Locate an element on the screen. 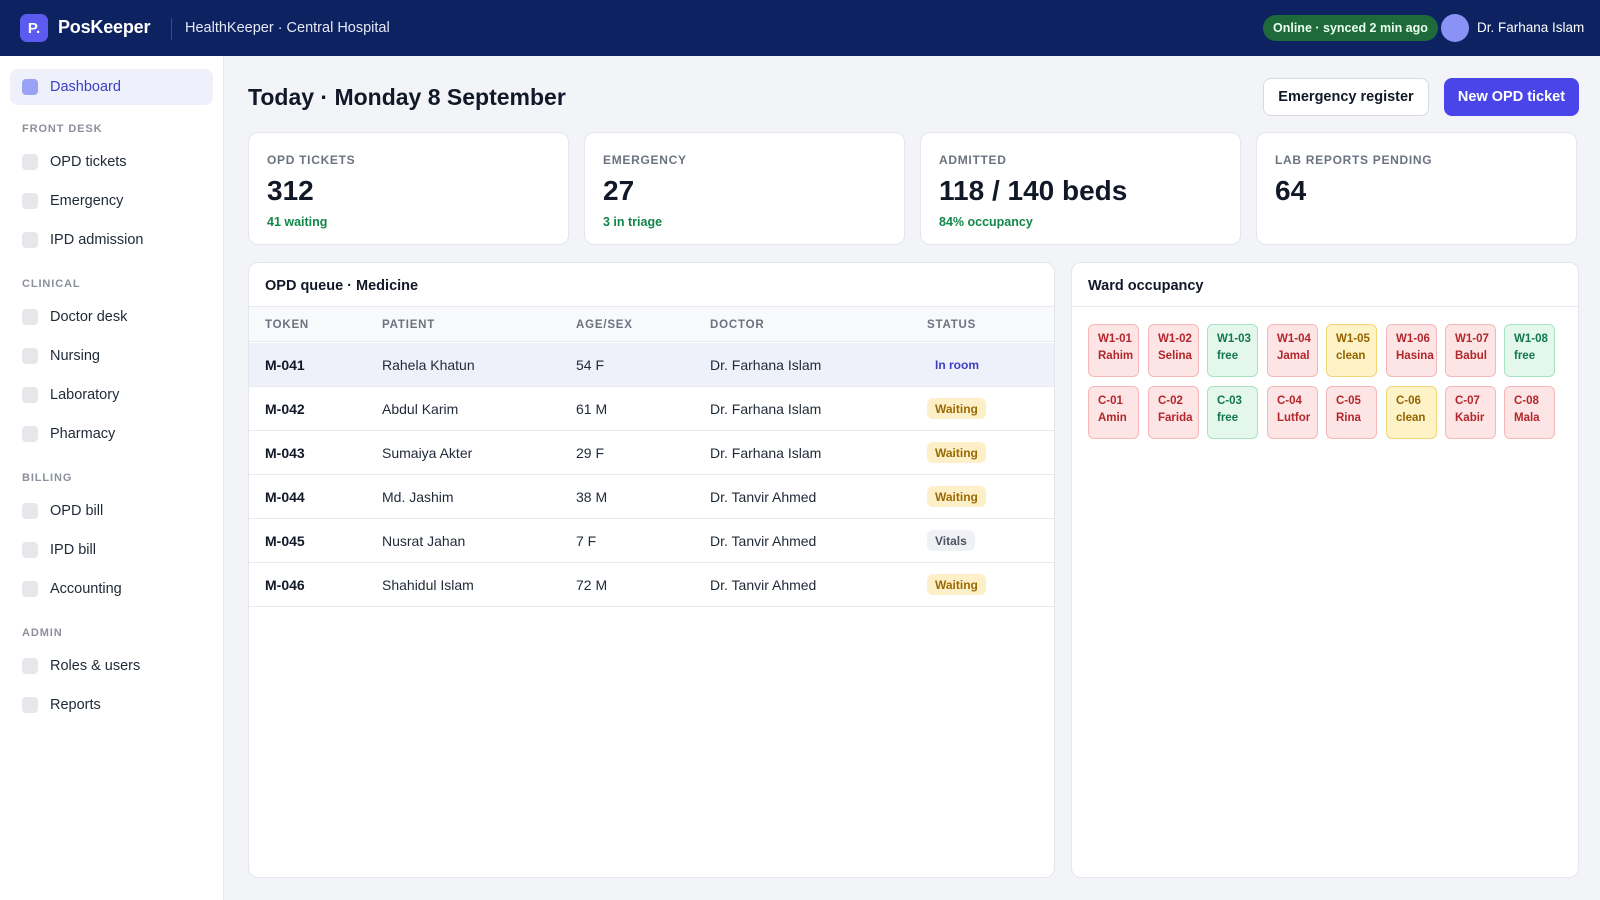  bed-code: W1-02 is located at coordinates (1175, 339).